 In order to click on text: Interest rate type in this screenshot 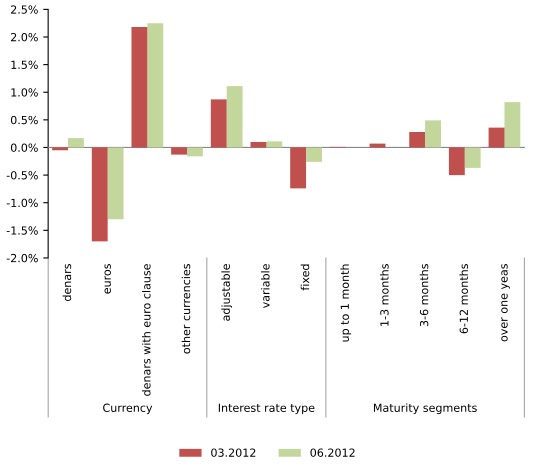, I will do `click(266, 409)`.